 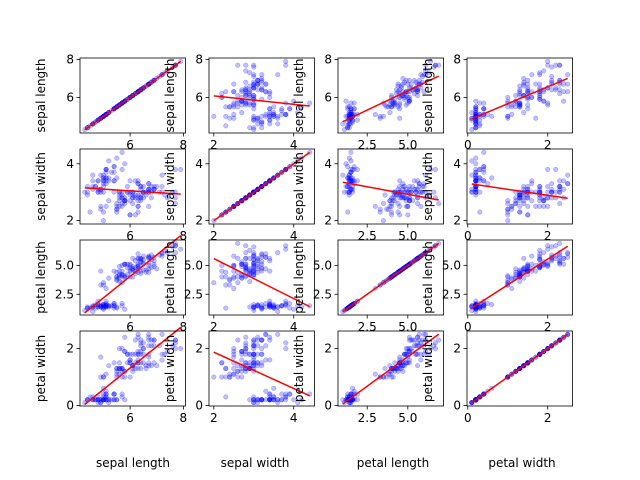 What do you see at coordinates (70, 60) in the screenshot?
I see `y-tick-label: 8` at bounding box center [70, 60].